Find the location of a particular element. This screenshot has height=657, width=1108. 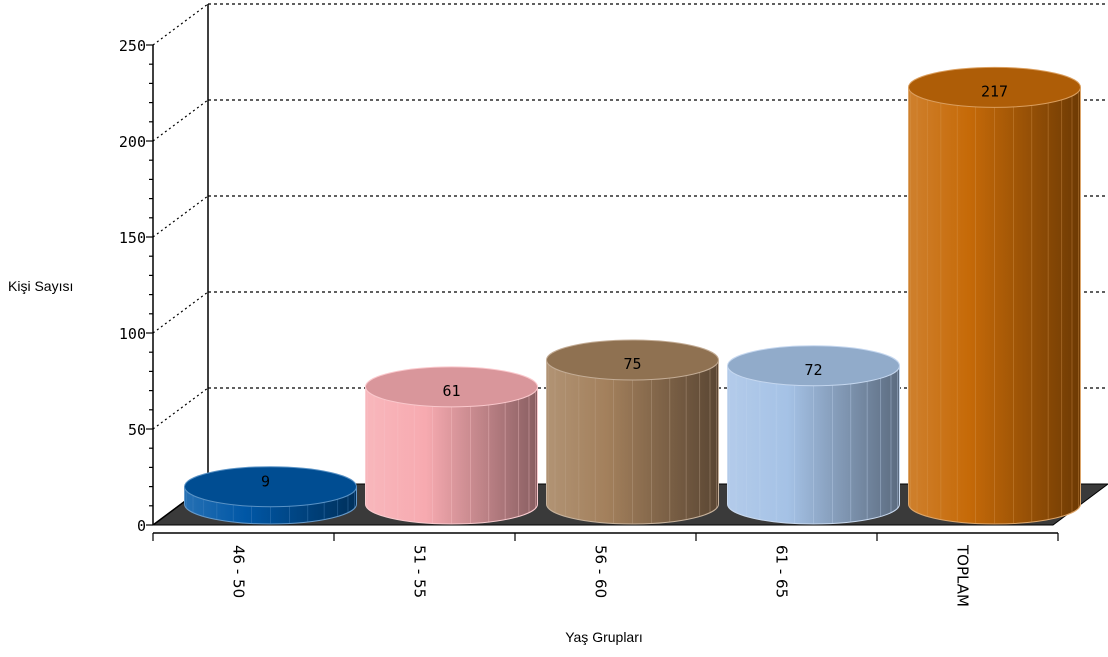

y-axis-title: Kişi Sayısı is located at coordinates (40, 286).